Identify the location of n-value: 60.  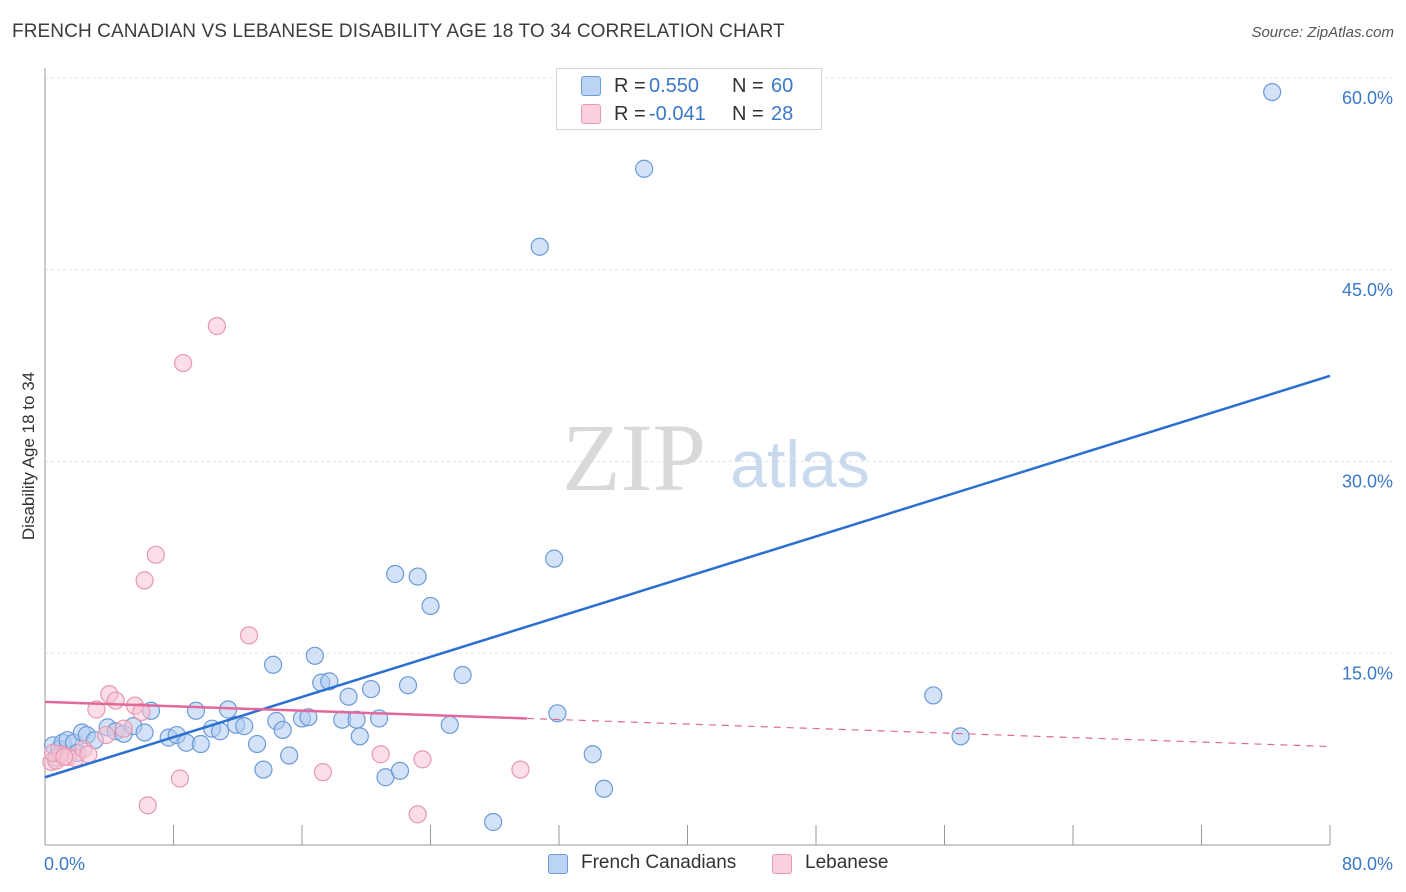
(782, 86).